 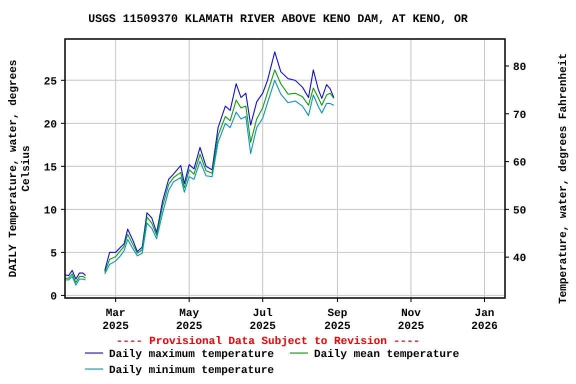 What do you see at coordinates (50, 125) in the screenshot?
I see `y-tick-label: 20` at bounding box center [50, 125].